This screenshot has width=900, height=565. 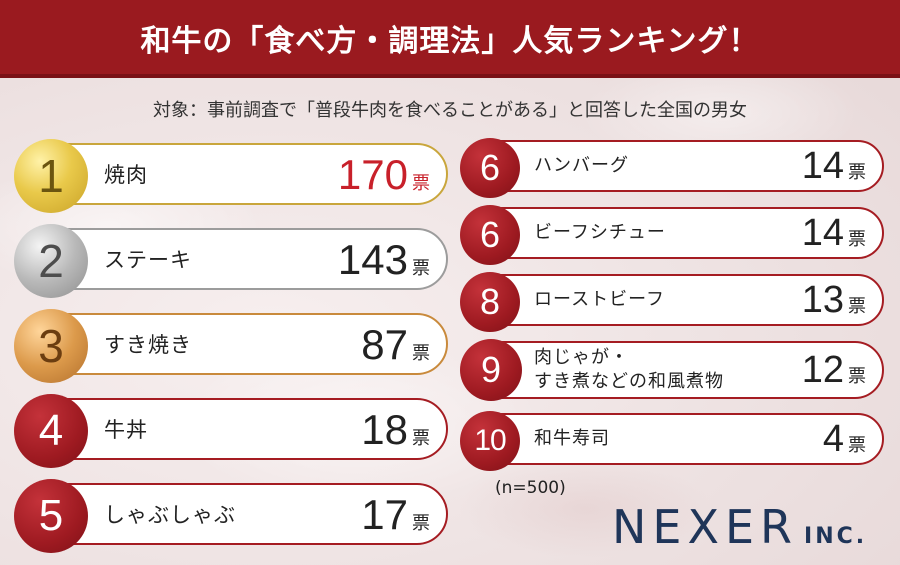 I want to click on vote-number: 4, so click(x=833, y=439).